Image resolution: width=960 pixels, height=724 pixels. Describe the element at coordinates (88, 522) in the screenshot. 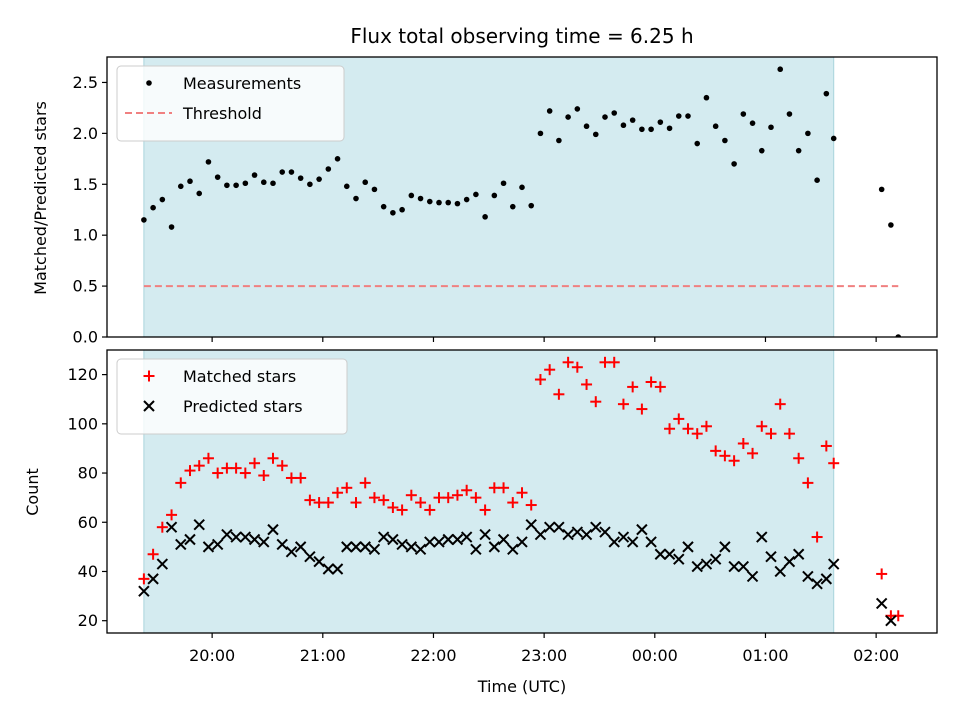

I see `y-tick-label: 60` at that location.